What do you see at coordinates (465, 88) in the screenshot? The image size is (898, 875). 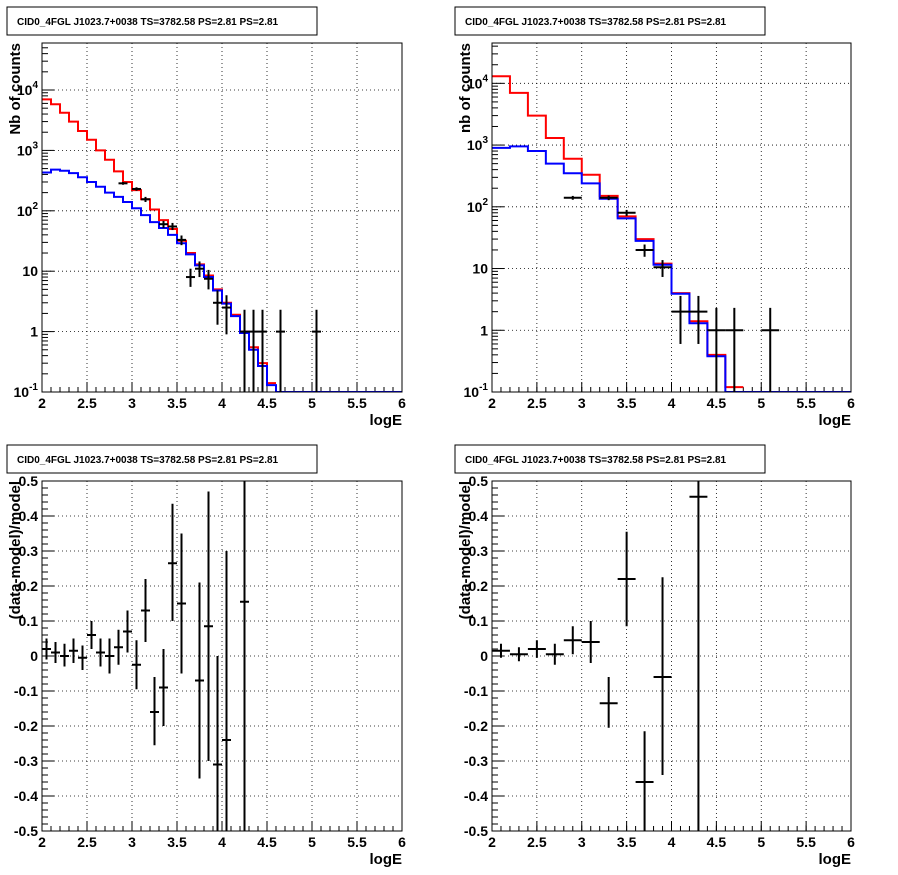 I see `y-axis-label: nb of counts` at bounding box center [465, 88].